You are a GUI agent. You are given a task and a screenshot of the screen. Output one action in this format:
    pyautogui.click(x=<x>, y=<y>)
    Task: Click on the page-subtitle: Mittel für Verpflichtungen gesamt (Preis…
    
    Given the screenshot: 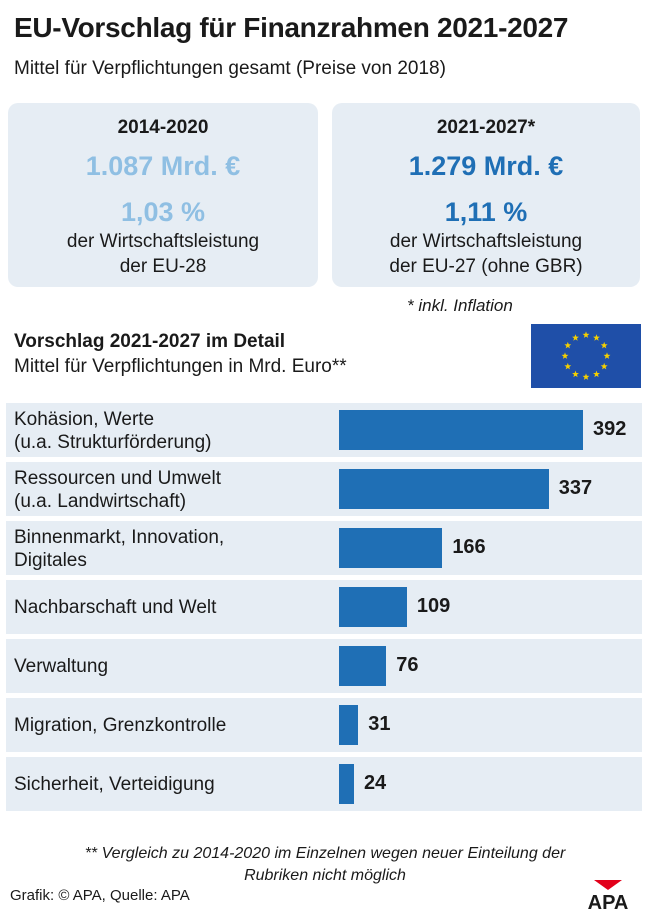 What is the action you would take?
    pyautogui.click(x=230, y=68)
    